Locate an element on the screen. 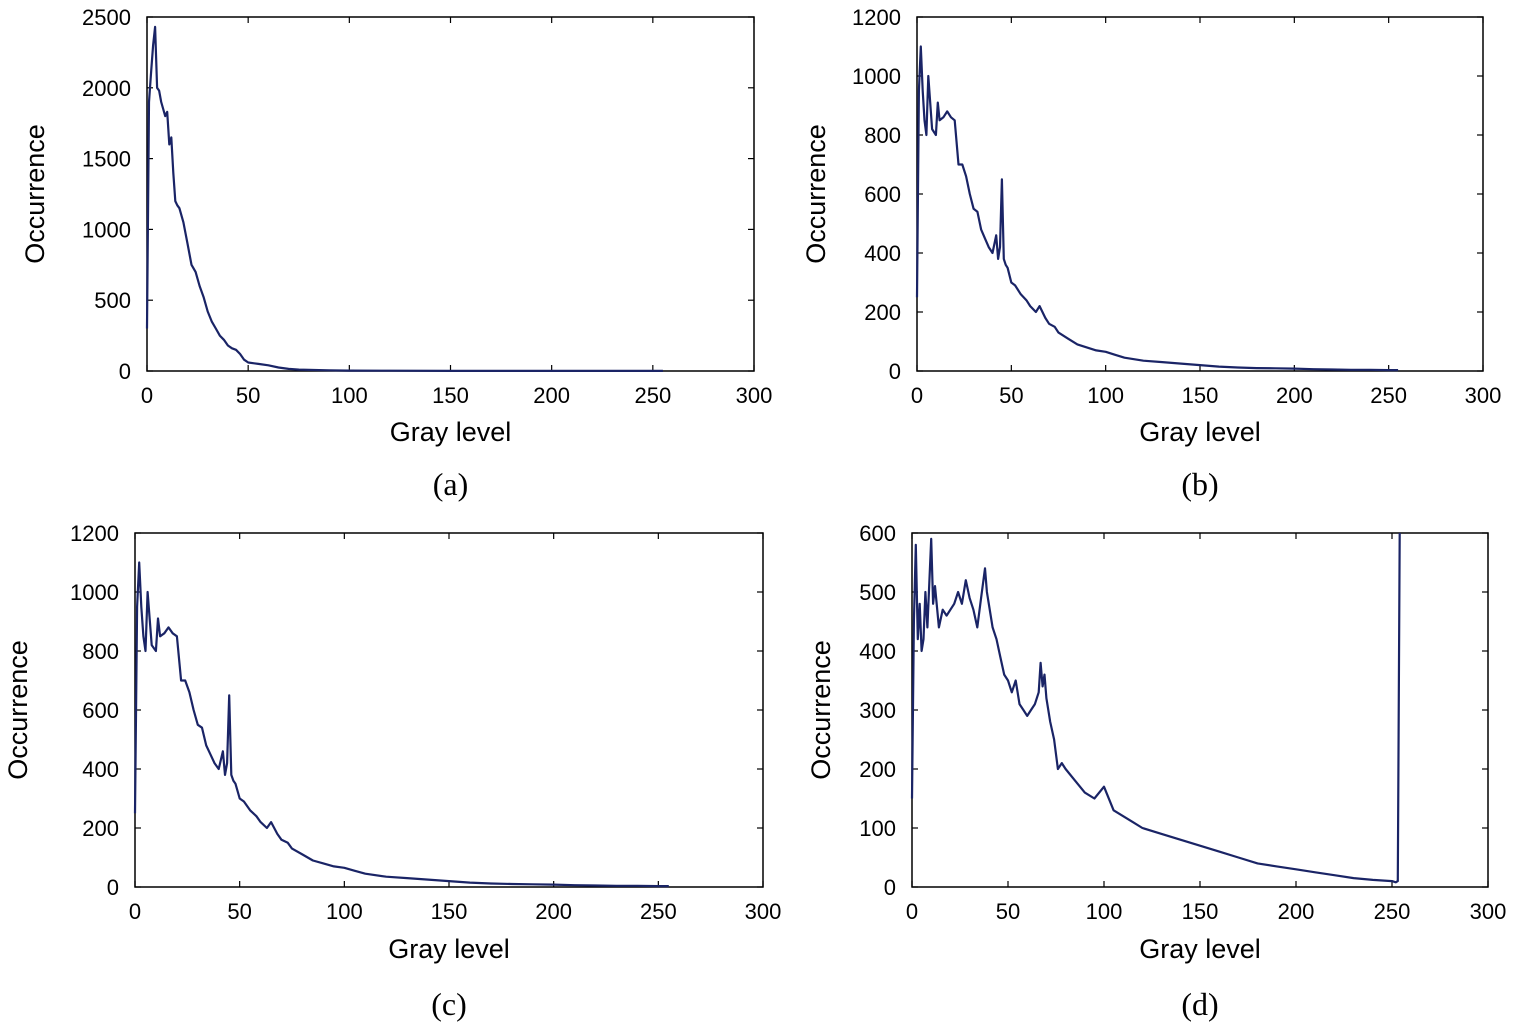 The width and height of the screenshot is (1518, 1036). y-tick-label: 1500 is located at coordinates (106, 159).